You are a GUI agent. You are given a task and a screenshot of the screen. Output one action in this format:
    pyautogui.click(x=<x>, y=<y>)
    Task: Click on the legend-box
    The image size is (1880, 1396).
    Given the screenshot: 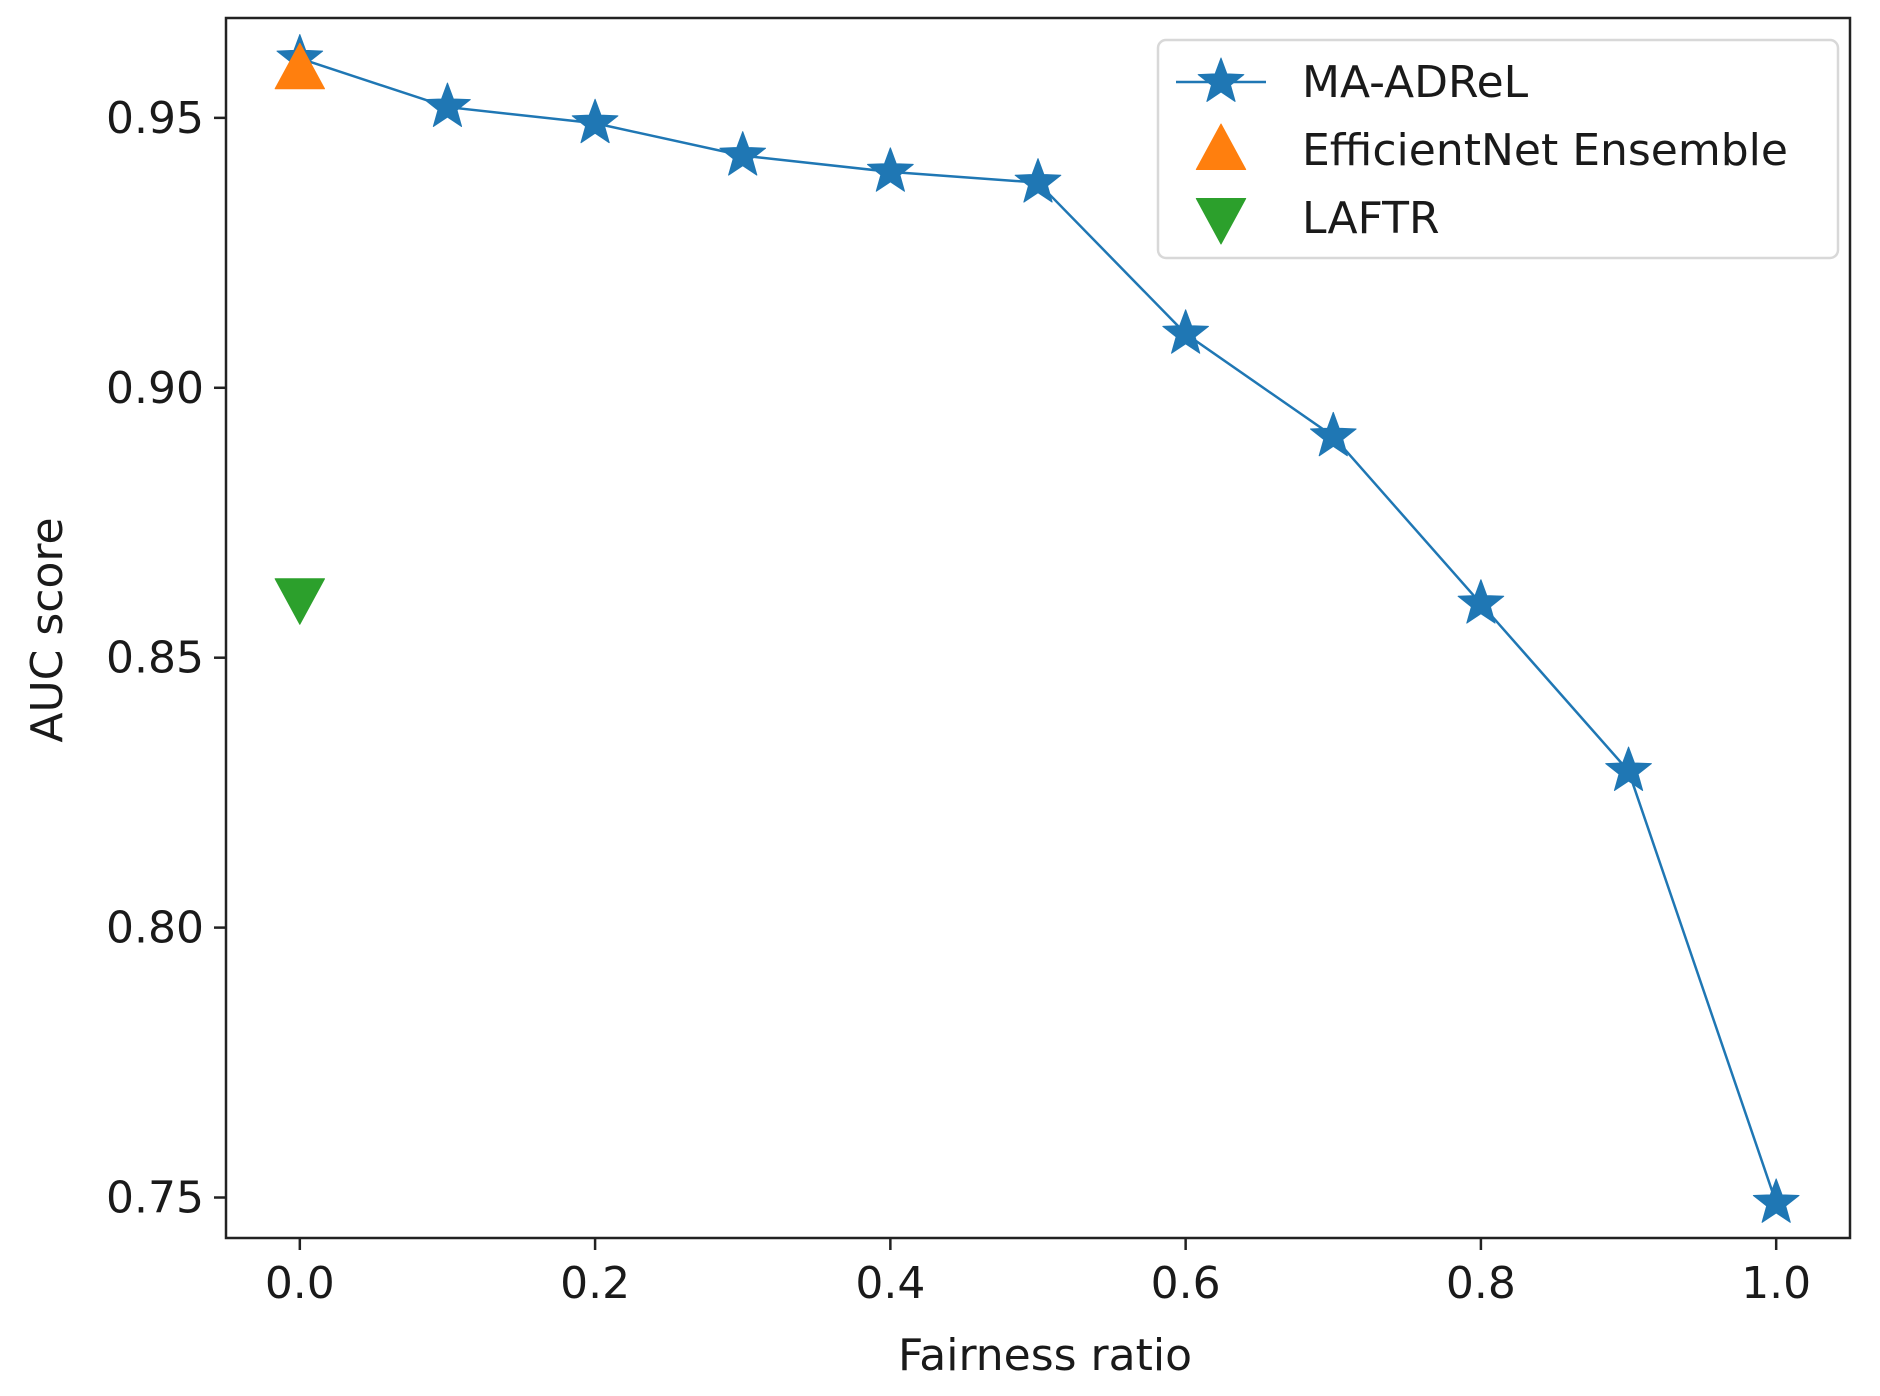 What is the action you would take?
    pyautogui.click(x=1498, y=149)
    